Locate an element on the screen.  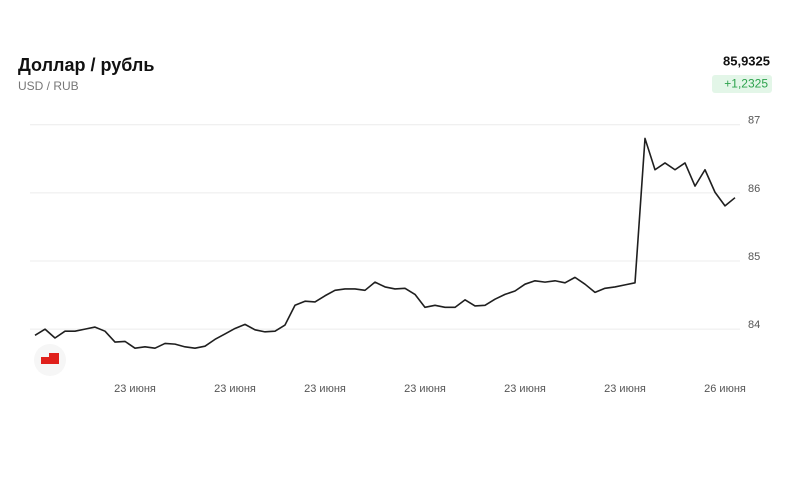
y-tick-label: 84 is located at coordinates (754, 325).